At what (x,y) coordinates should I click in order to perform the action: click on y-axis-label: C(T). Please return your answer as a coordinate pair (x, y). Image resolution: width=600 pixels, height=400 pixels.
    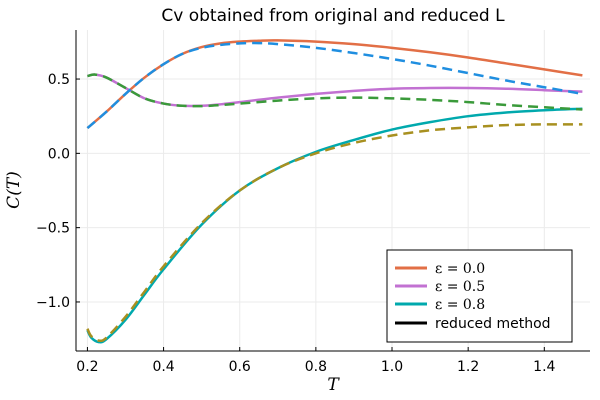
    Looking at the image, I should click on (14, 190).